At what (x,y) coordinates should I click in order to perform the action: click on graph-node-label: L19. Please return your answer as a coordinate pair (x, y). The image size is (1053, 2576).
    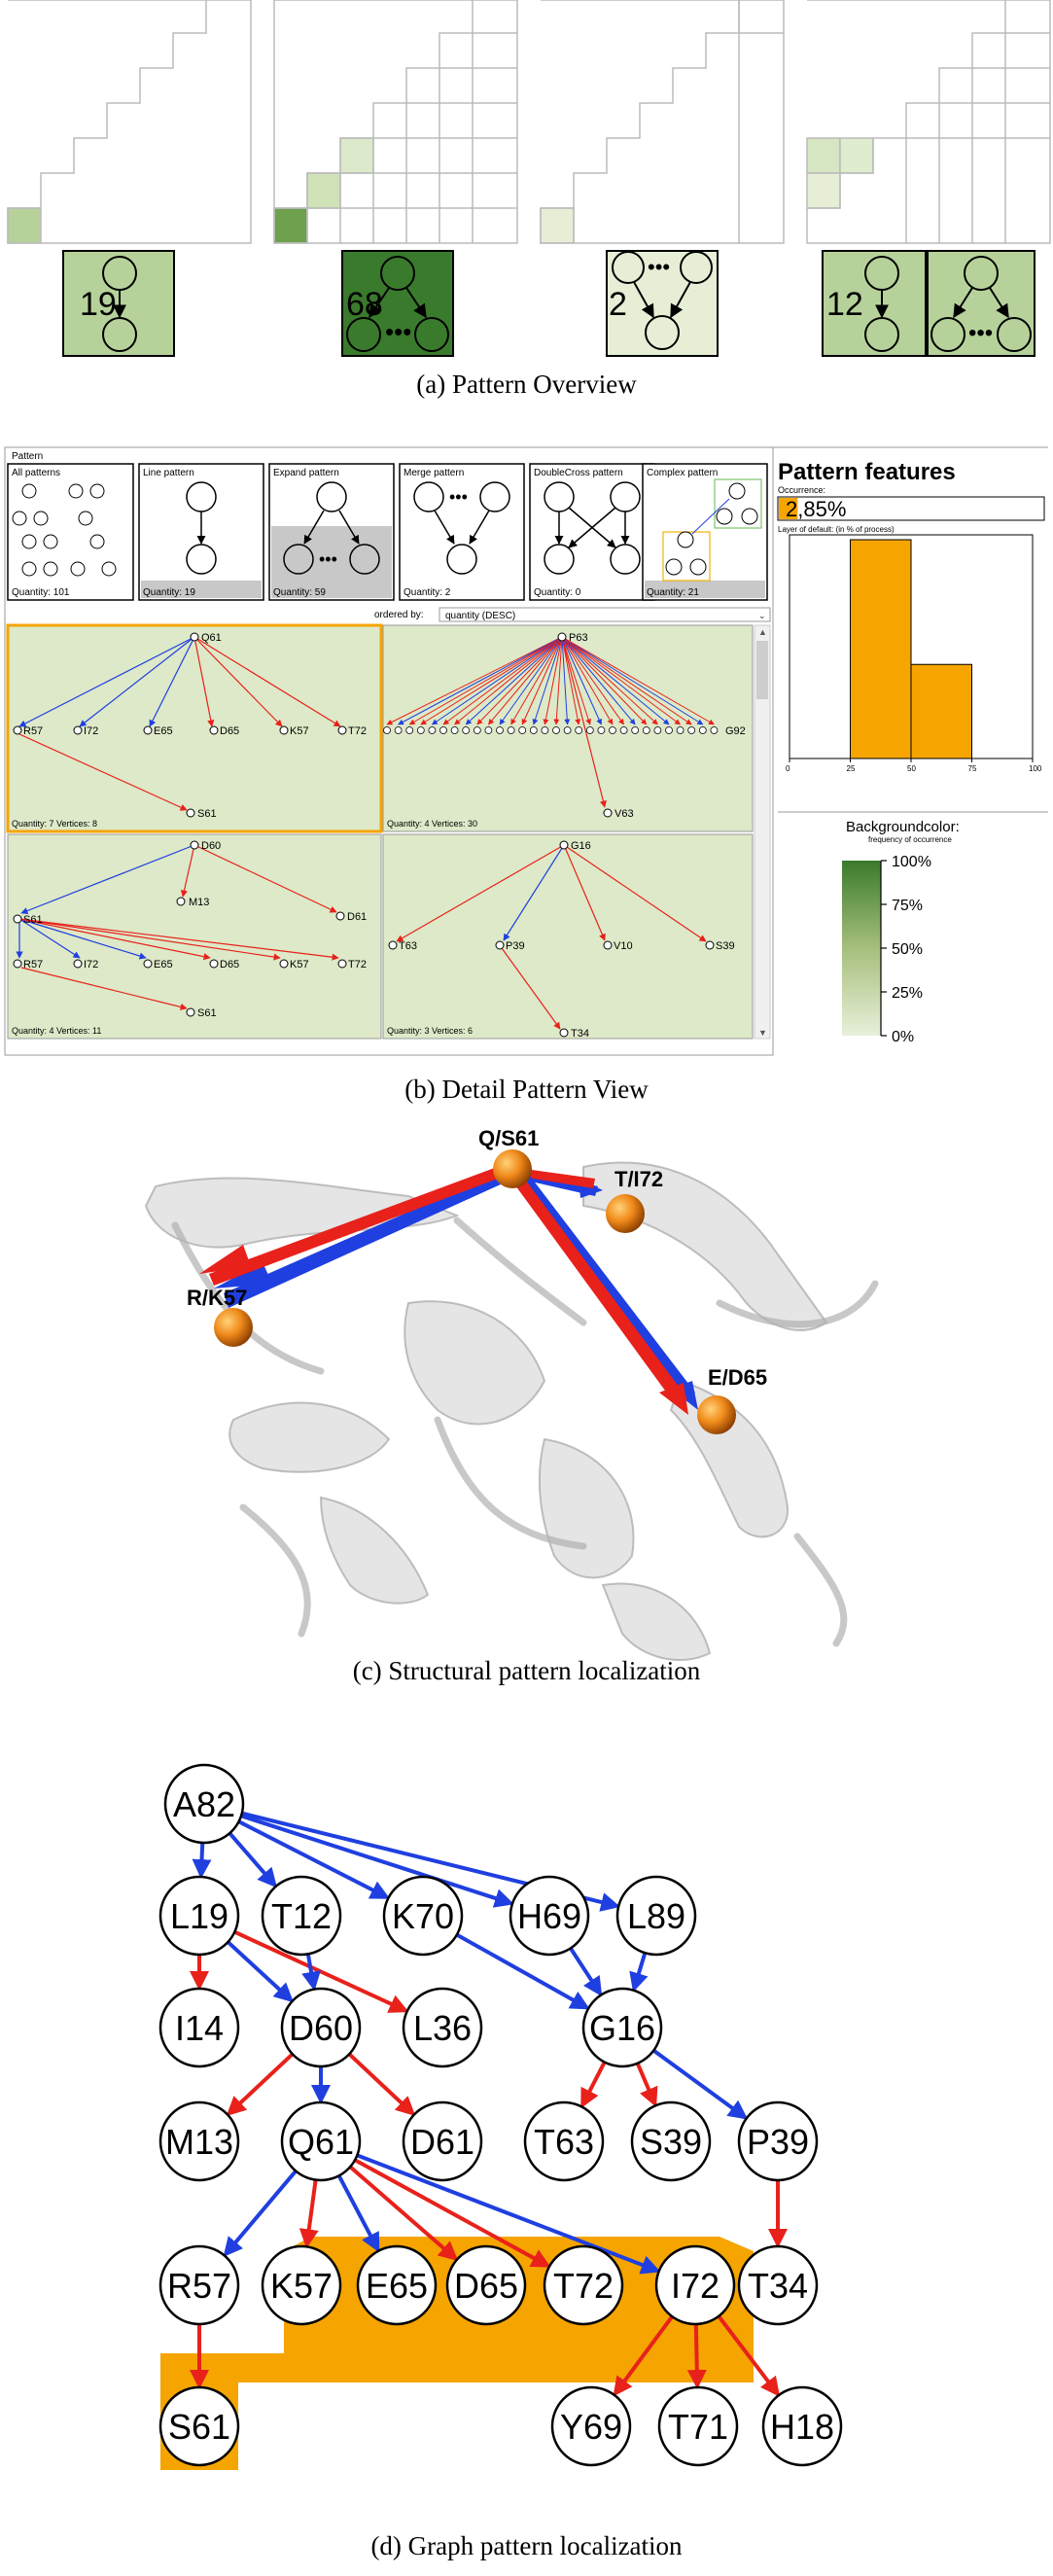
    Looking at the image, I should click on (199, 1916).